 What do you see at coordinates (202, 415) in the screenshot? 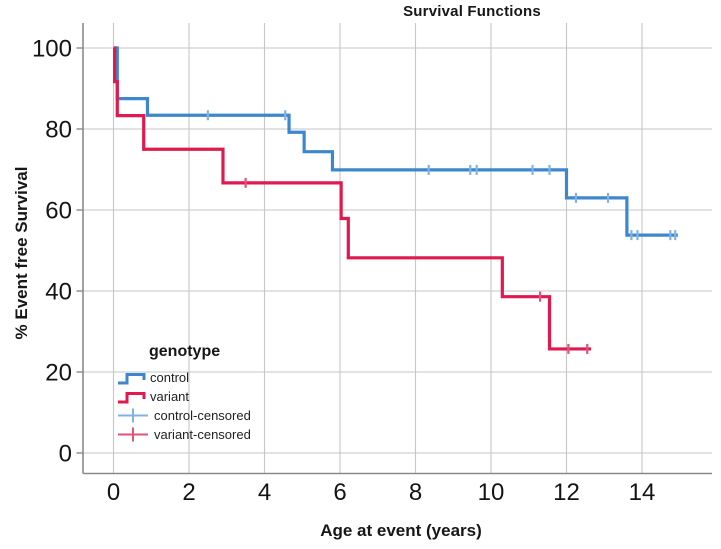
I see `legend-item-label: control-censored` at bounding box center [202, 415].